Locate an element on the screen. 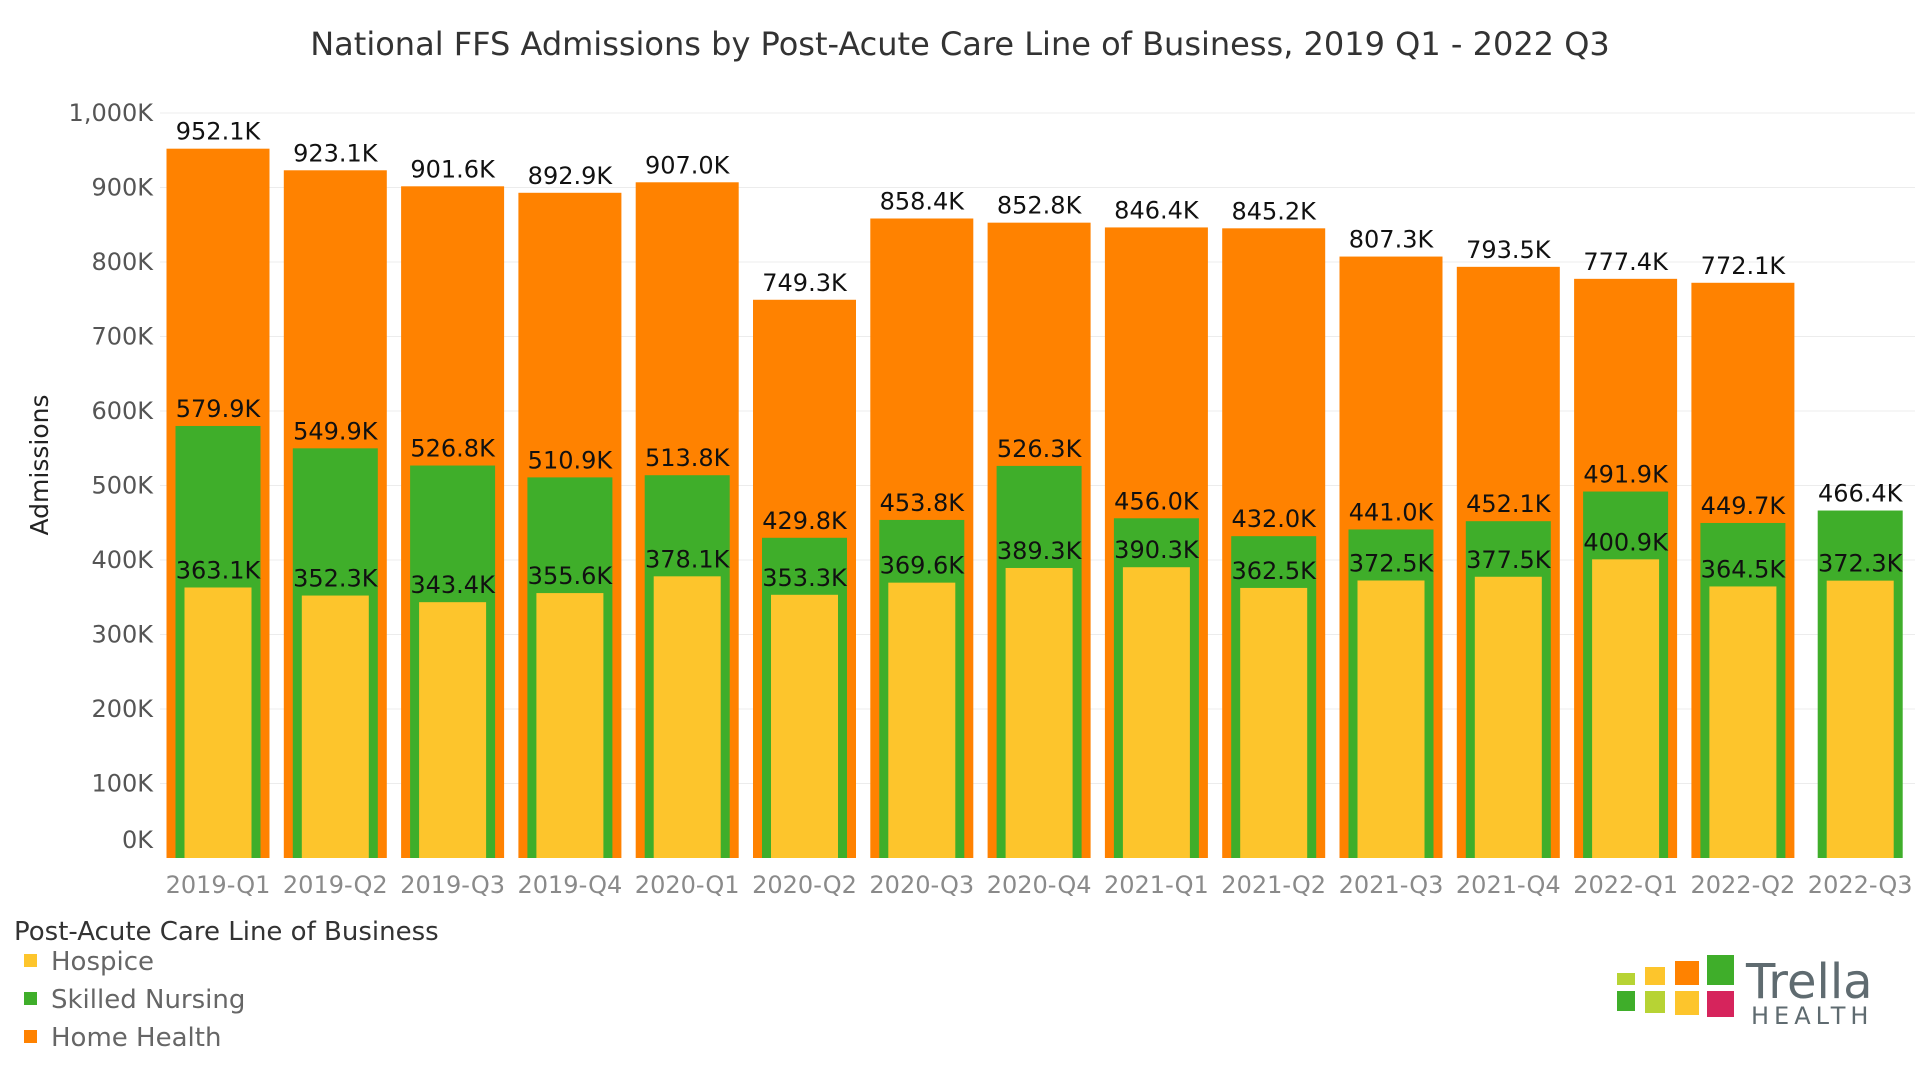 The height and width of the screenshot is (1080, 1920). skilled-nursing-data-label: 491.9K is located at coordinates (1626, 475).